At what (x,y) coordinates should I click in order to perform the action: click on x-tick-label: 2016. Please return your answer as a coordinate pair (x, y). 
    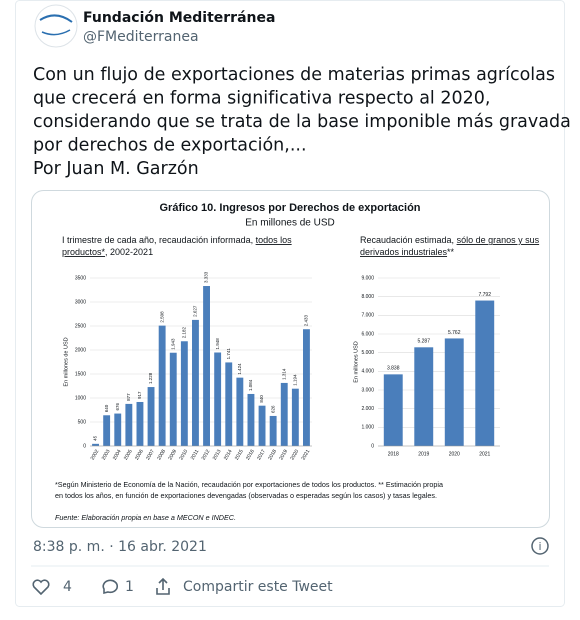
    Looking at the image, I should click on (250, 454).